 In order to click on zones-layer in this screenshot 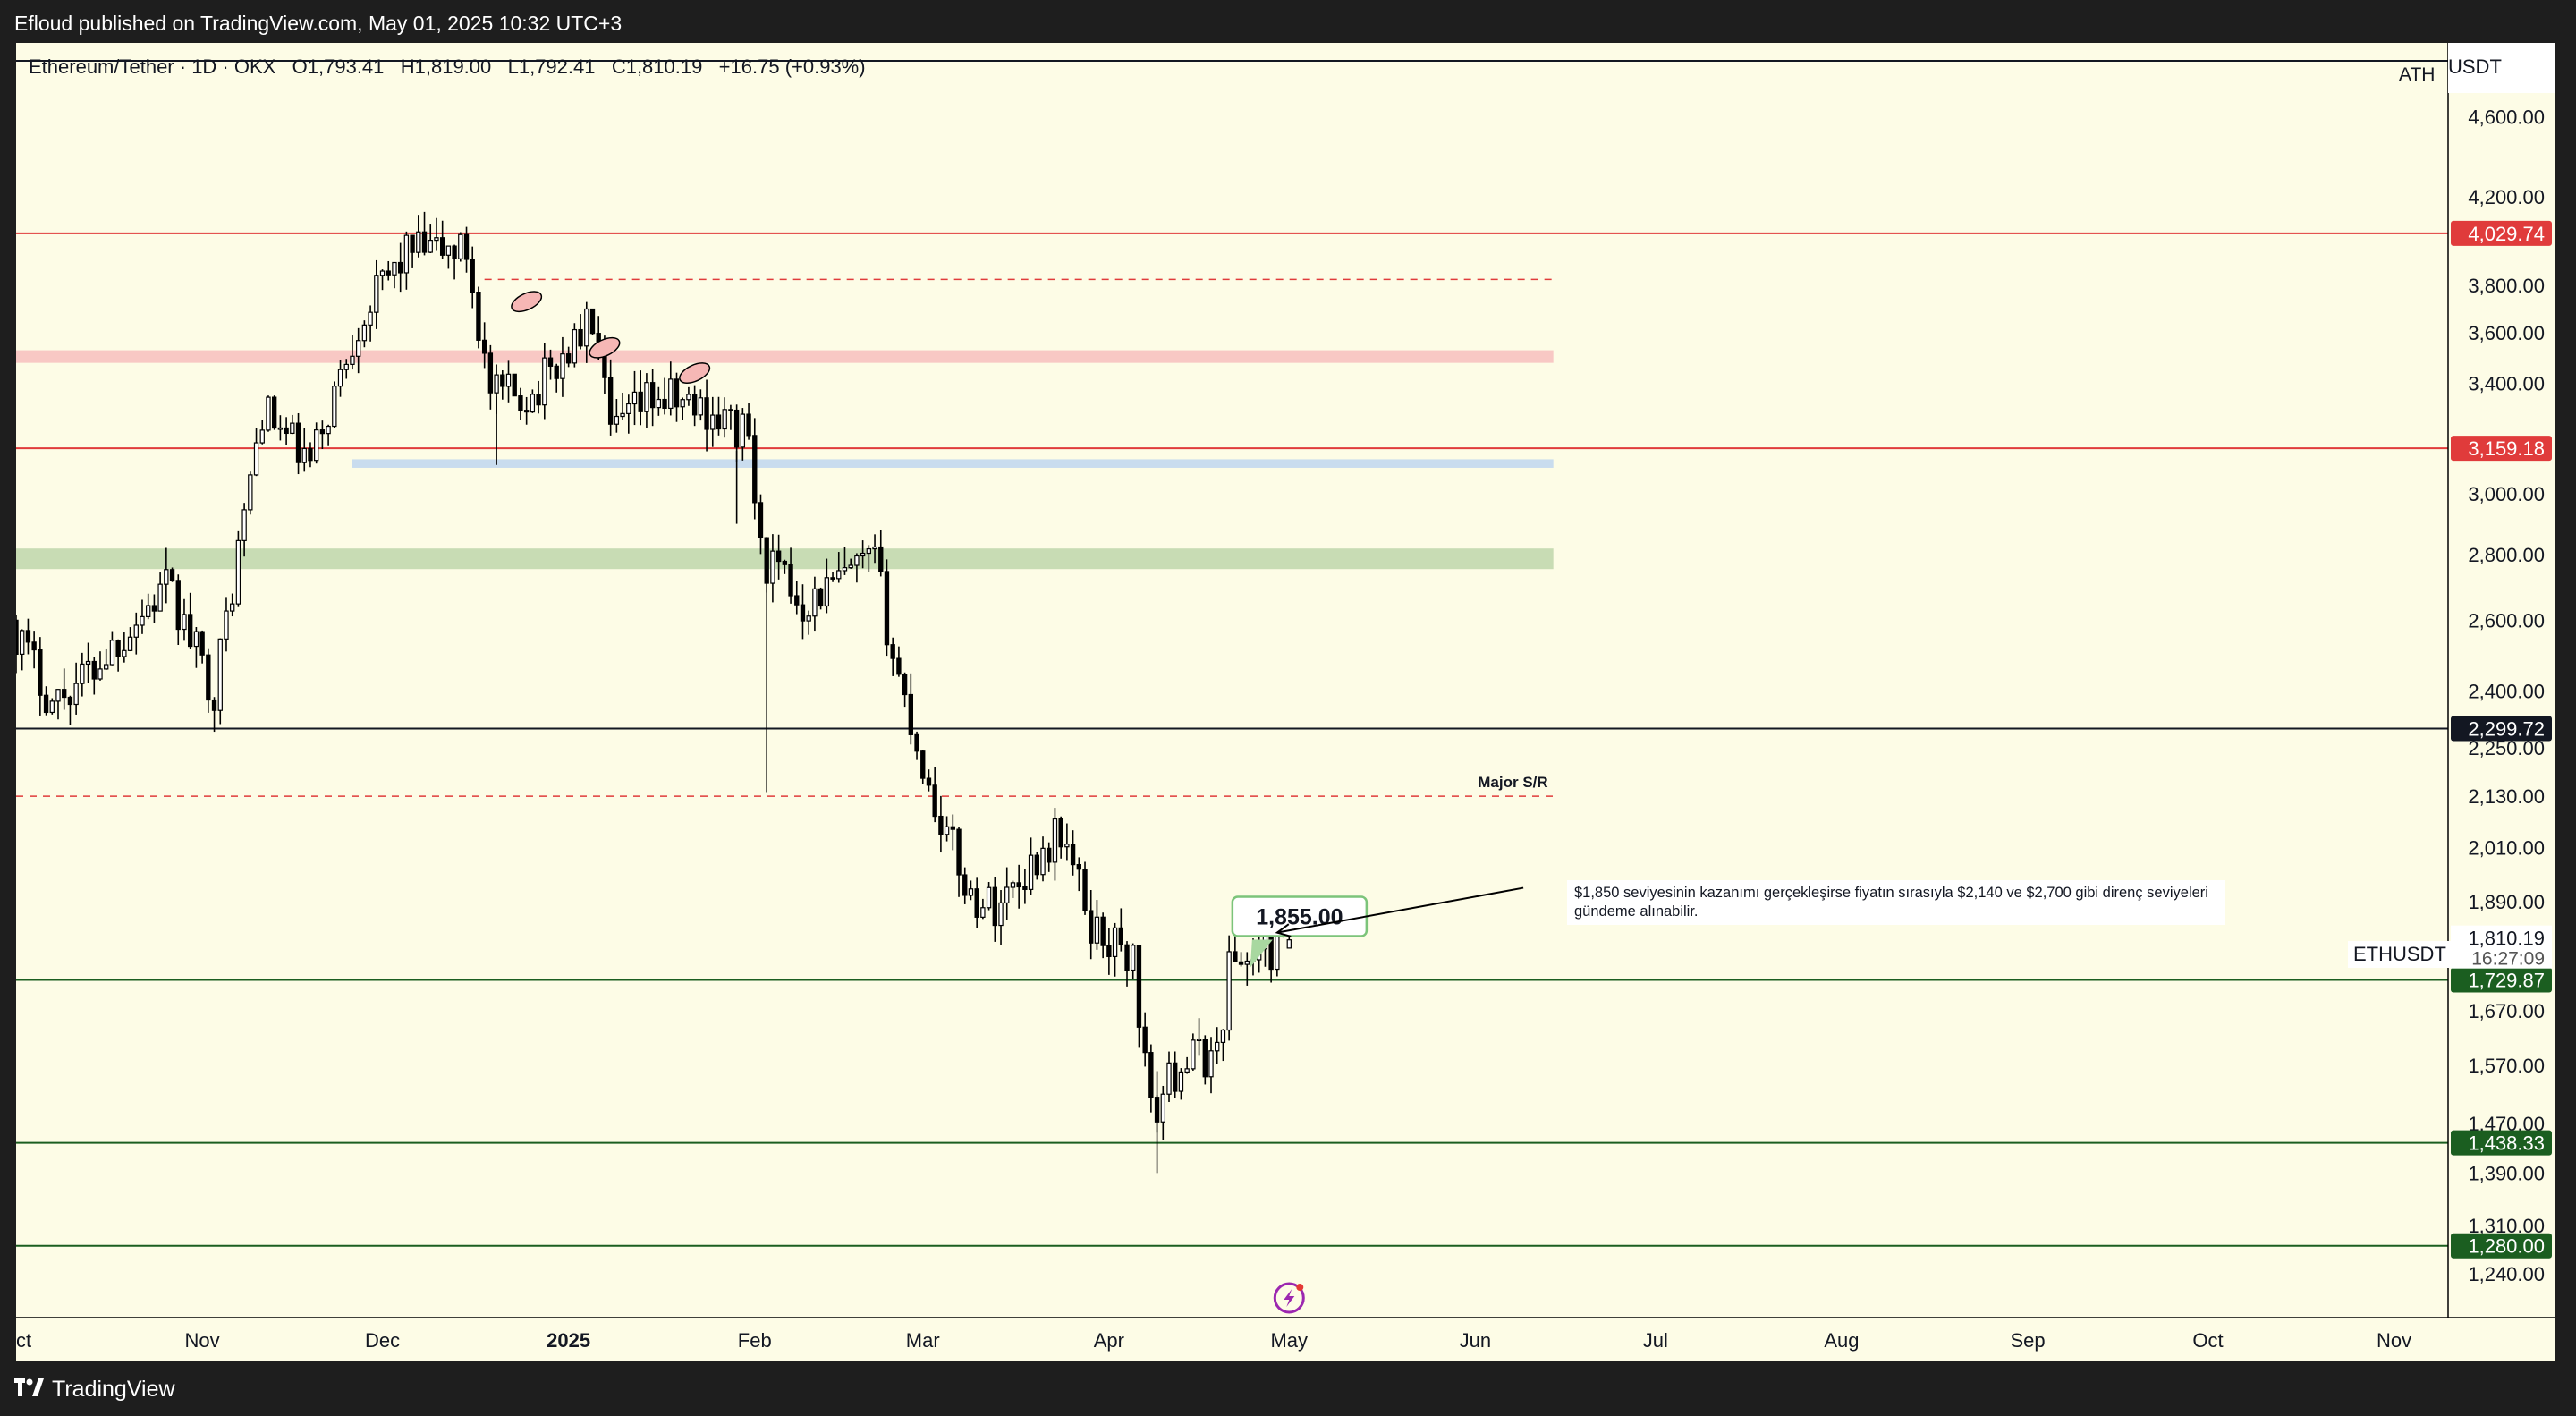, I will do `click(785, 460)`.